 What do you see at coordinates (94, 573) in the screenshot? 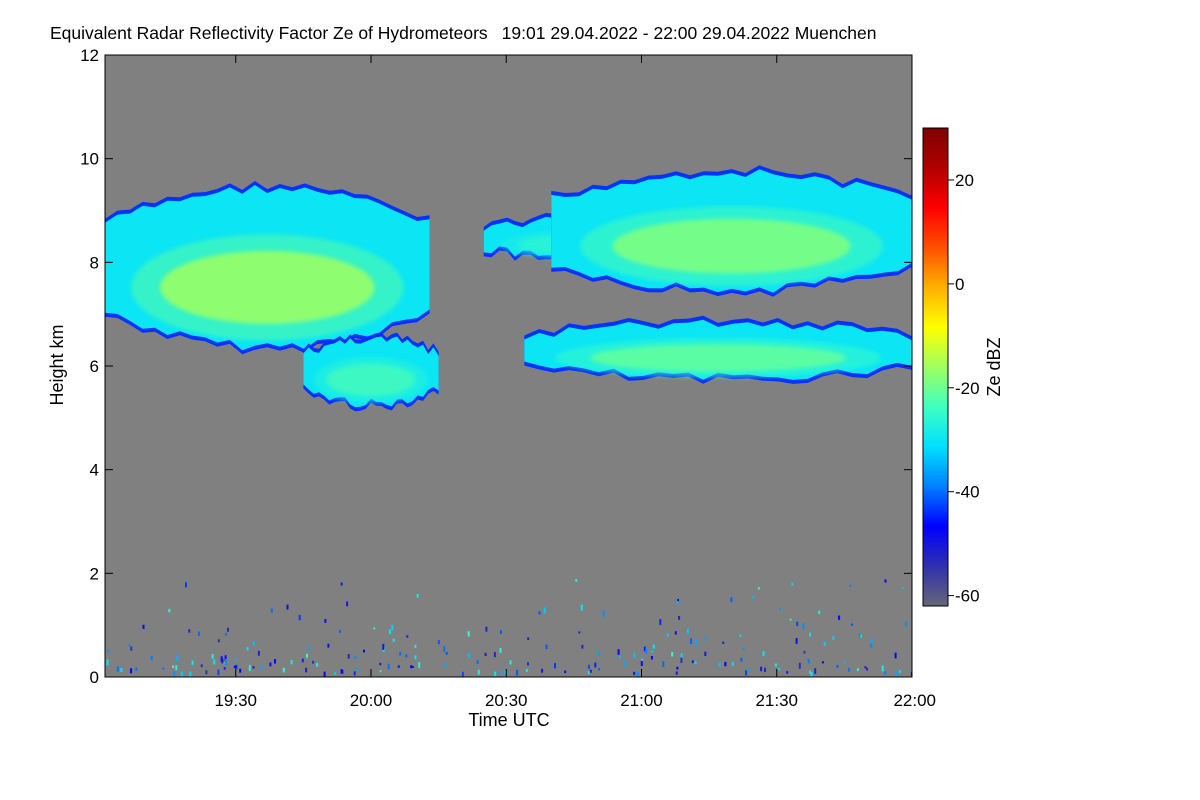
I see `y-tick-label: 2` at bounding box center [94, 573].